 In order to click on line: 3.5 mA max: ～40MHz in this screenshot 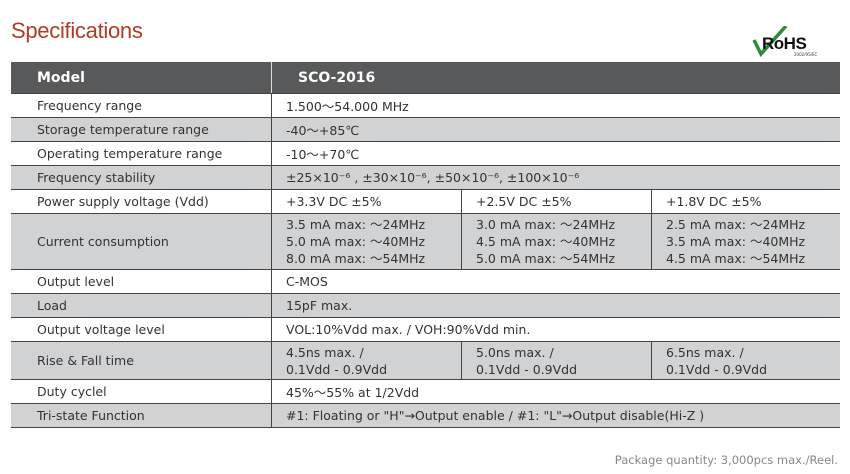, I will do `click(736, 241)`.